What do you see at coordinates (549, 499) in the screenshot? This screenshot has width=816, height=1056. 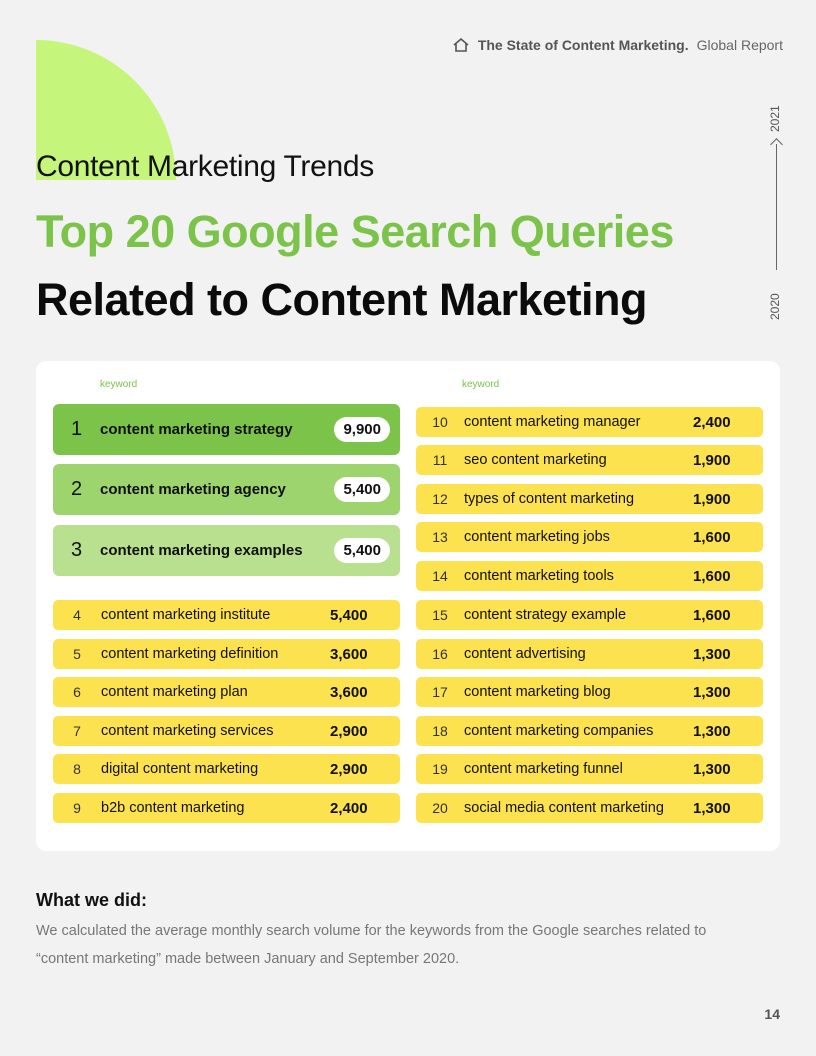 I see `query-keyword: types of content marketing` at bounding box center [549, 499].